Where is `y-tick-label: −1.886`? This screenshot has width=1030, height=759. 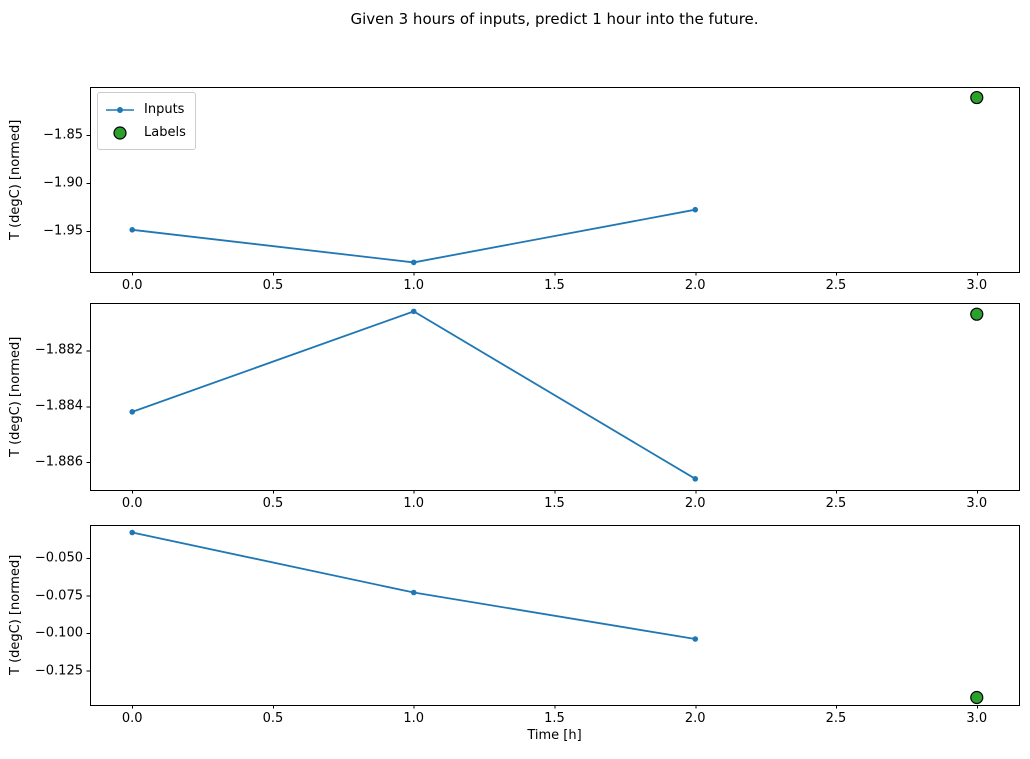 y-tick-label: −1.886 is located at coordinates (58, 462).